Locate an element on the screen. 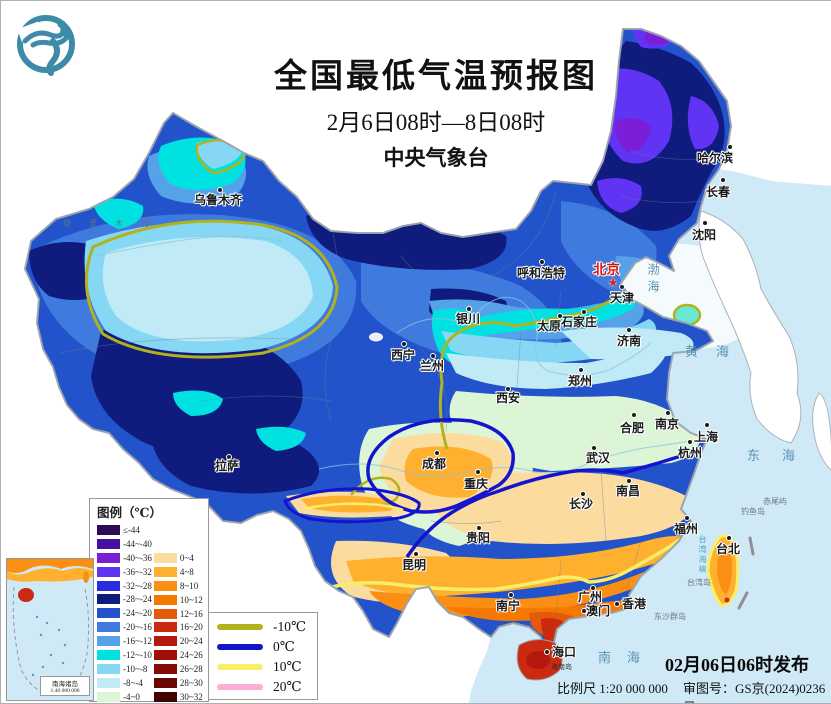 This screenshot has height=704, width=831. cma-logo-icon is located at coordinates (46, 45).